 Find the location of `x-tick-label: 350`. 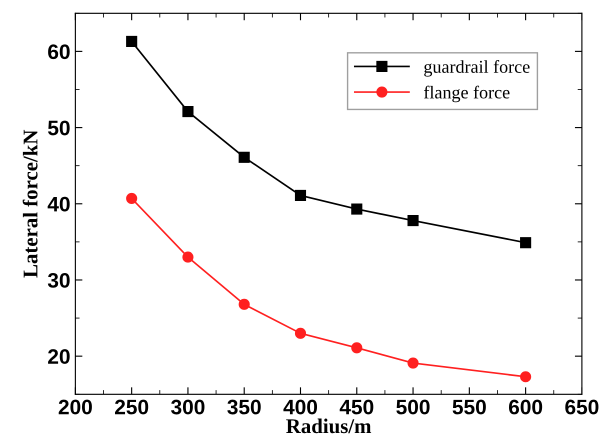

x-tick-label: 350 is located at coordinates (244, 407).